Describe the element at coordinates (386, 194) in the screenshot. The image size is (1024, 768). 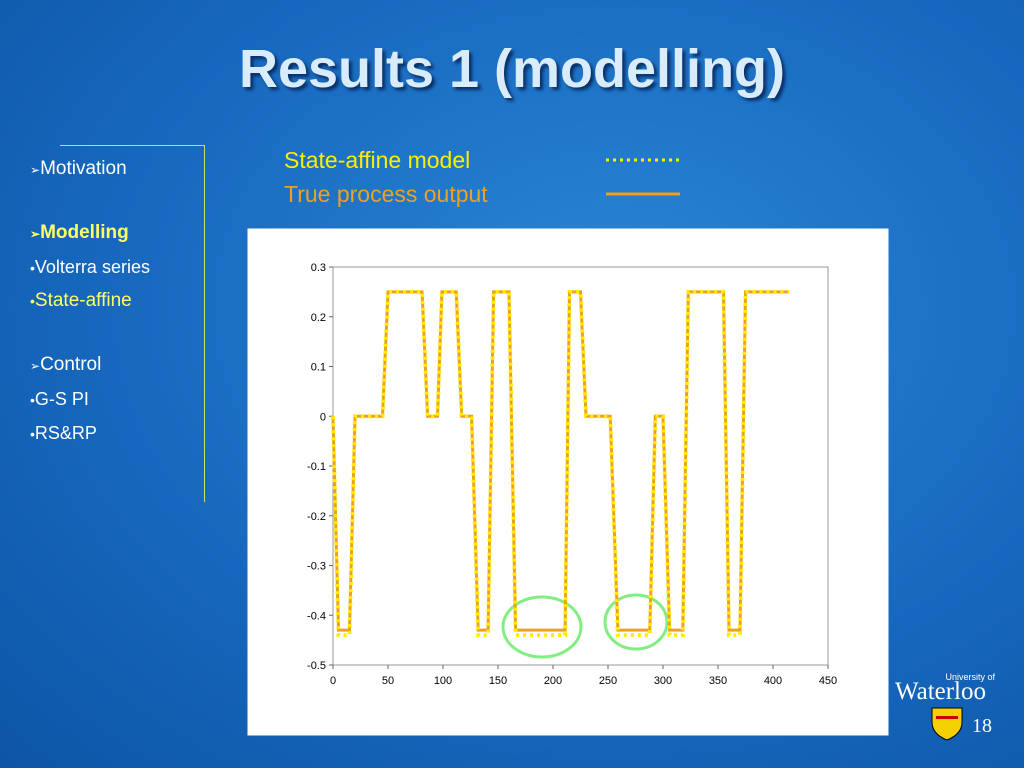
I see `legend-label: True process output` at that location.